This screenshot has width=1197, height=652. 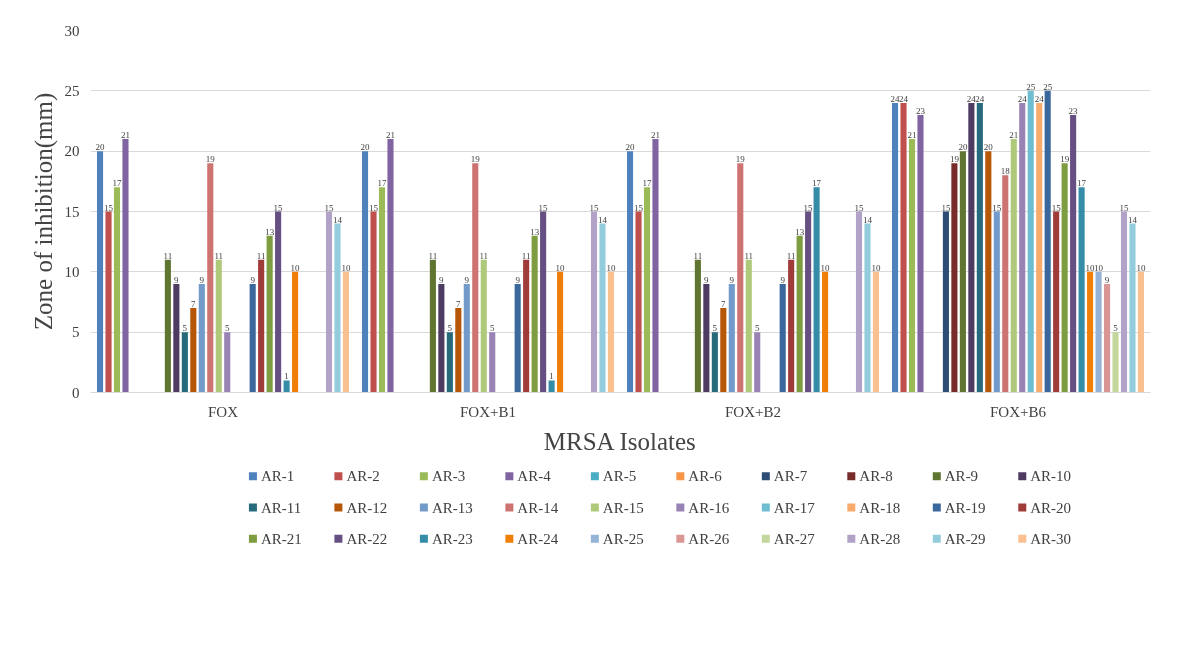 What do you see at coordinates (452, 507) in the screenshot?
I see `legend-label: AR-13` at bounding box center [452, 507].